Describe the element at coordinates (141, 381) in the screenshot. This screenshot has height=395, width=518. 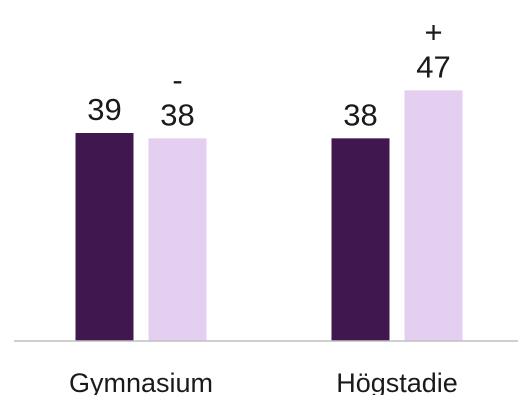
I see `category-label: Gymnasium` at that location.